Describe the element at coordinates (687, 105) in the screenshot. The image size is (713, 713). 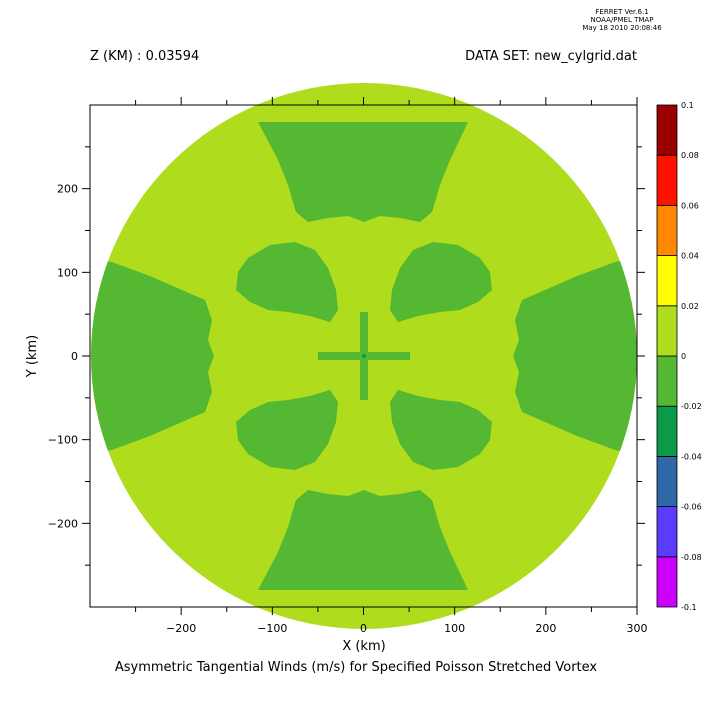
I see `colorbar-label: 0.1` at that location.